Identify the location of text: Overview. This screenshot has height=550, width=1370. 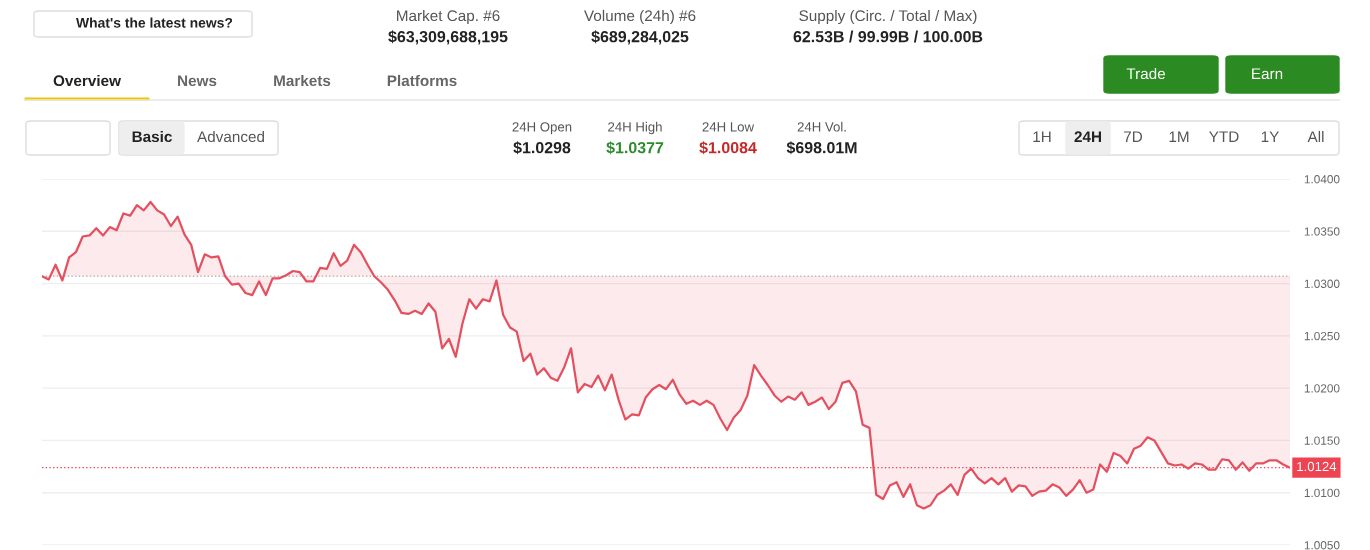
(87, 80).